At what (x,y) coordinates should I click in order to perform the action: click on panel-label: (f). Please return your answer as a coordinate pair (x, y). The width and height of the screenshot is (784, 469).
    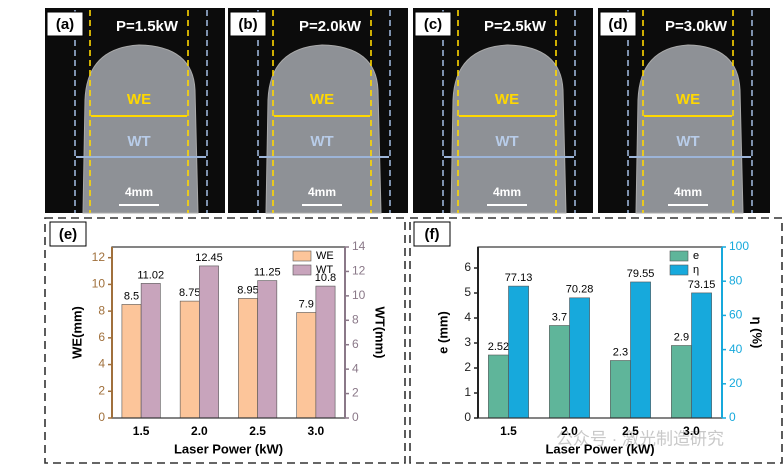
    Looking at the image, I should click on (432, 234).